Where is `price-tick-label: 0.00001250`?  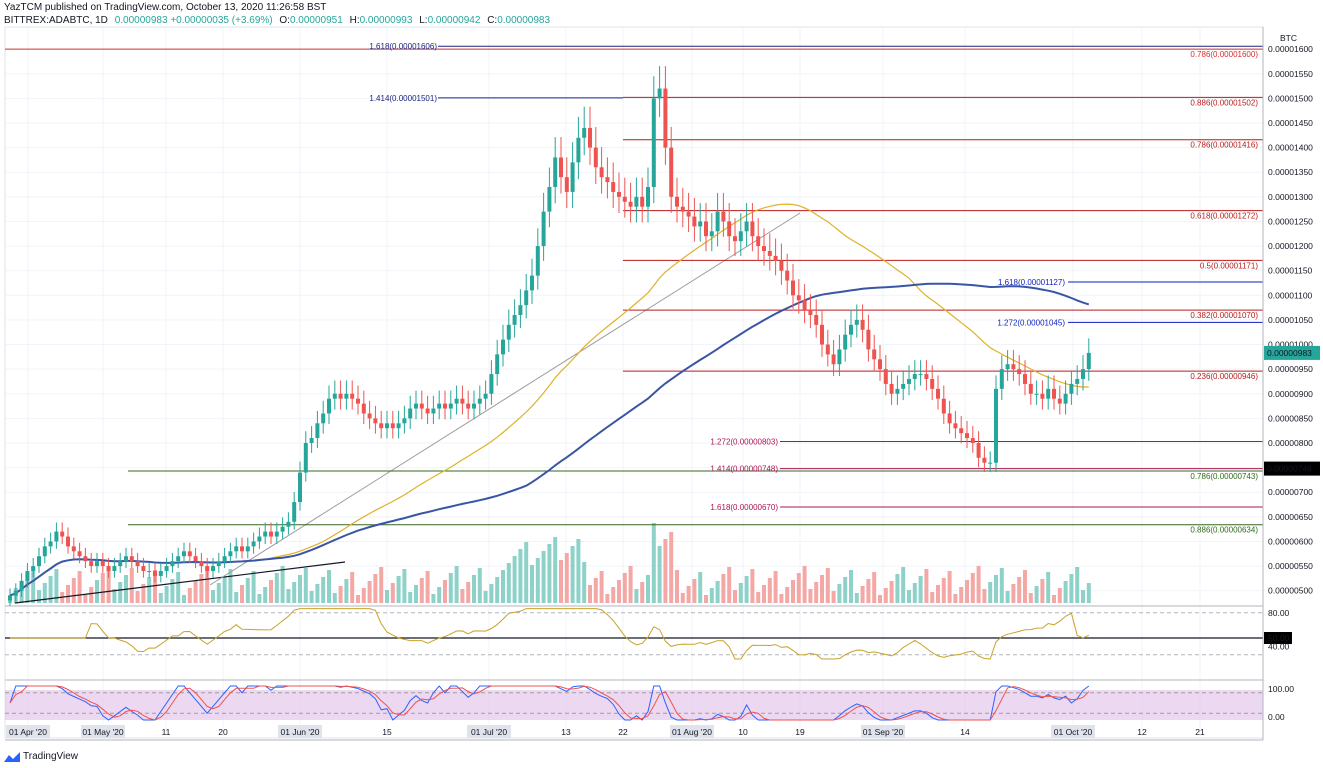 price-tick-label: 0.00001250 is located at coordinates (1290, 221).